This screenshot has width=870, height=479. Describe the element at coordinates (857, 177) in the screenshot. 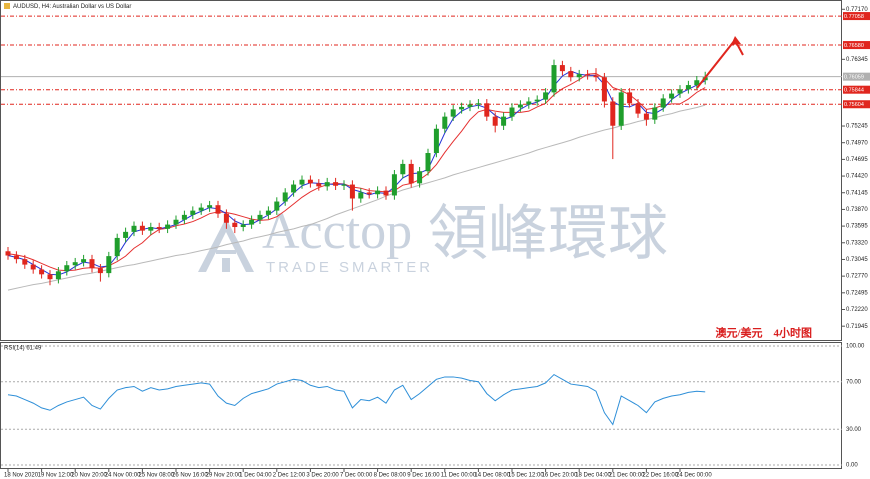

I see `y-tick-label: 0.74420` at that location.